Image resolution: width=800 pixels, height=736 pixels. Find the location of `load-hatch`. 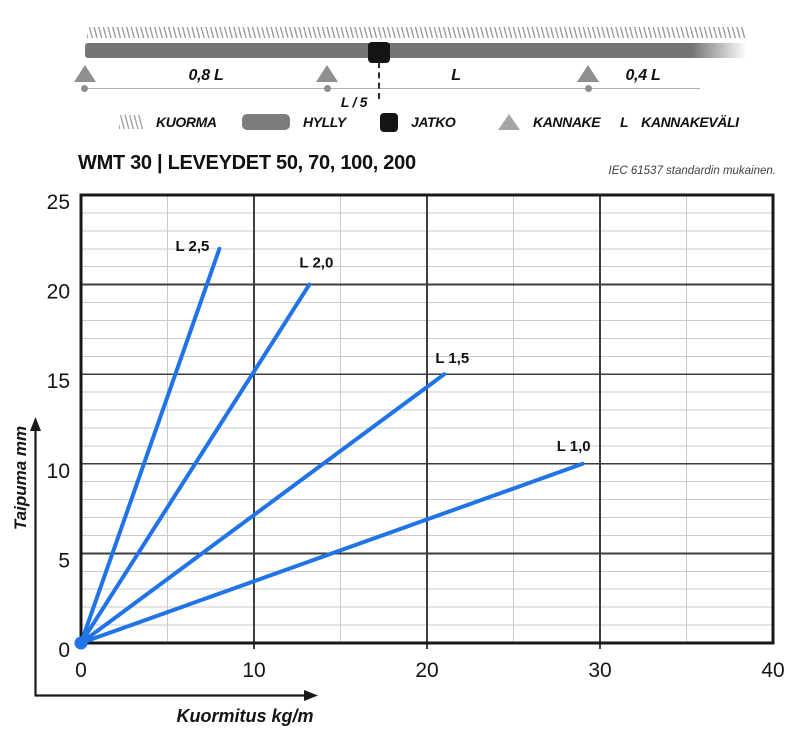

load-hatch is located at coordinates (416, 32).